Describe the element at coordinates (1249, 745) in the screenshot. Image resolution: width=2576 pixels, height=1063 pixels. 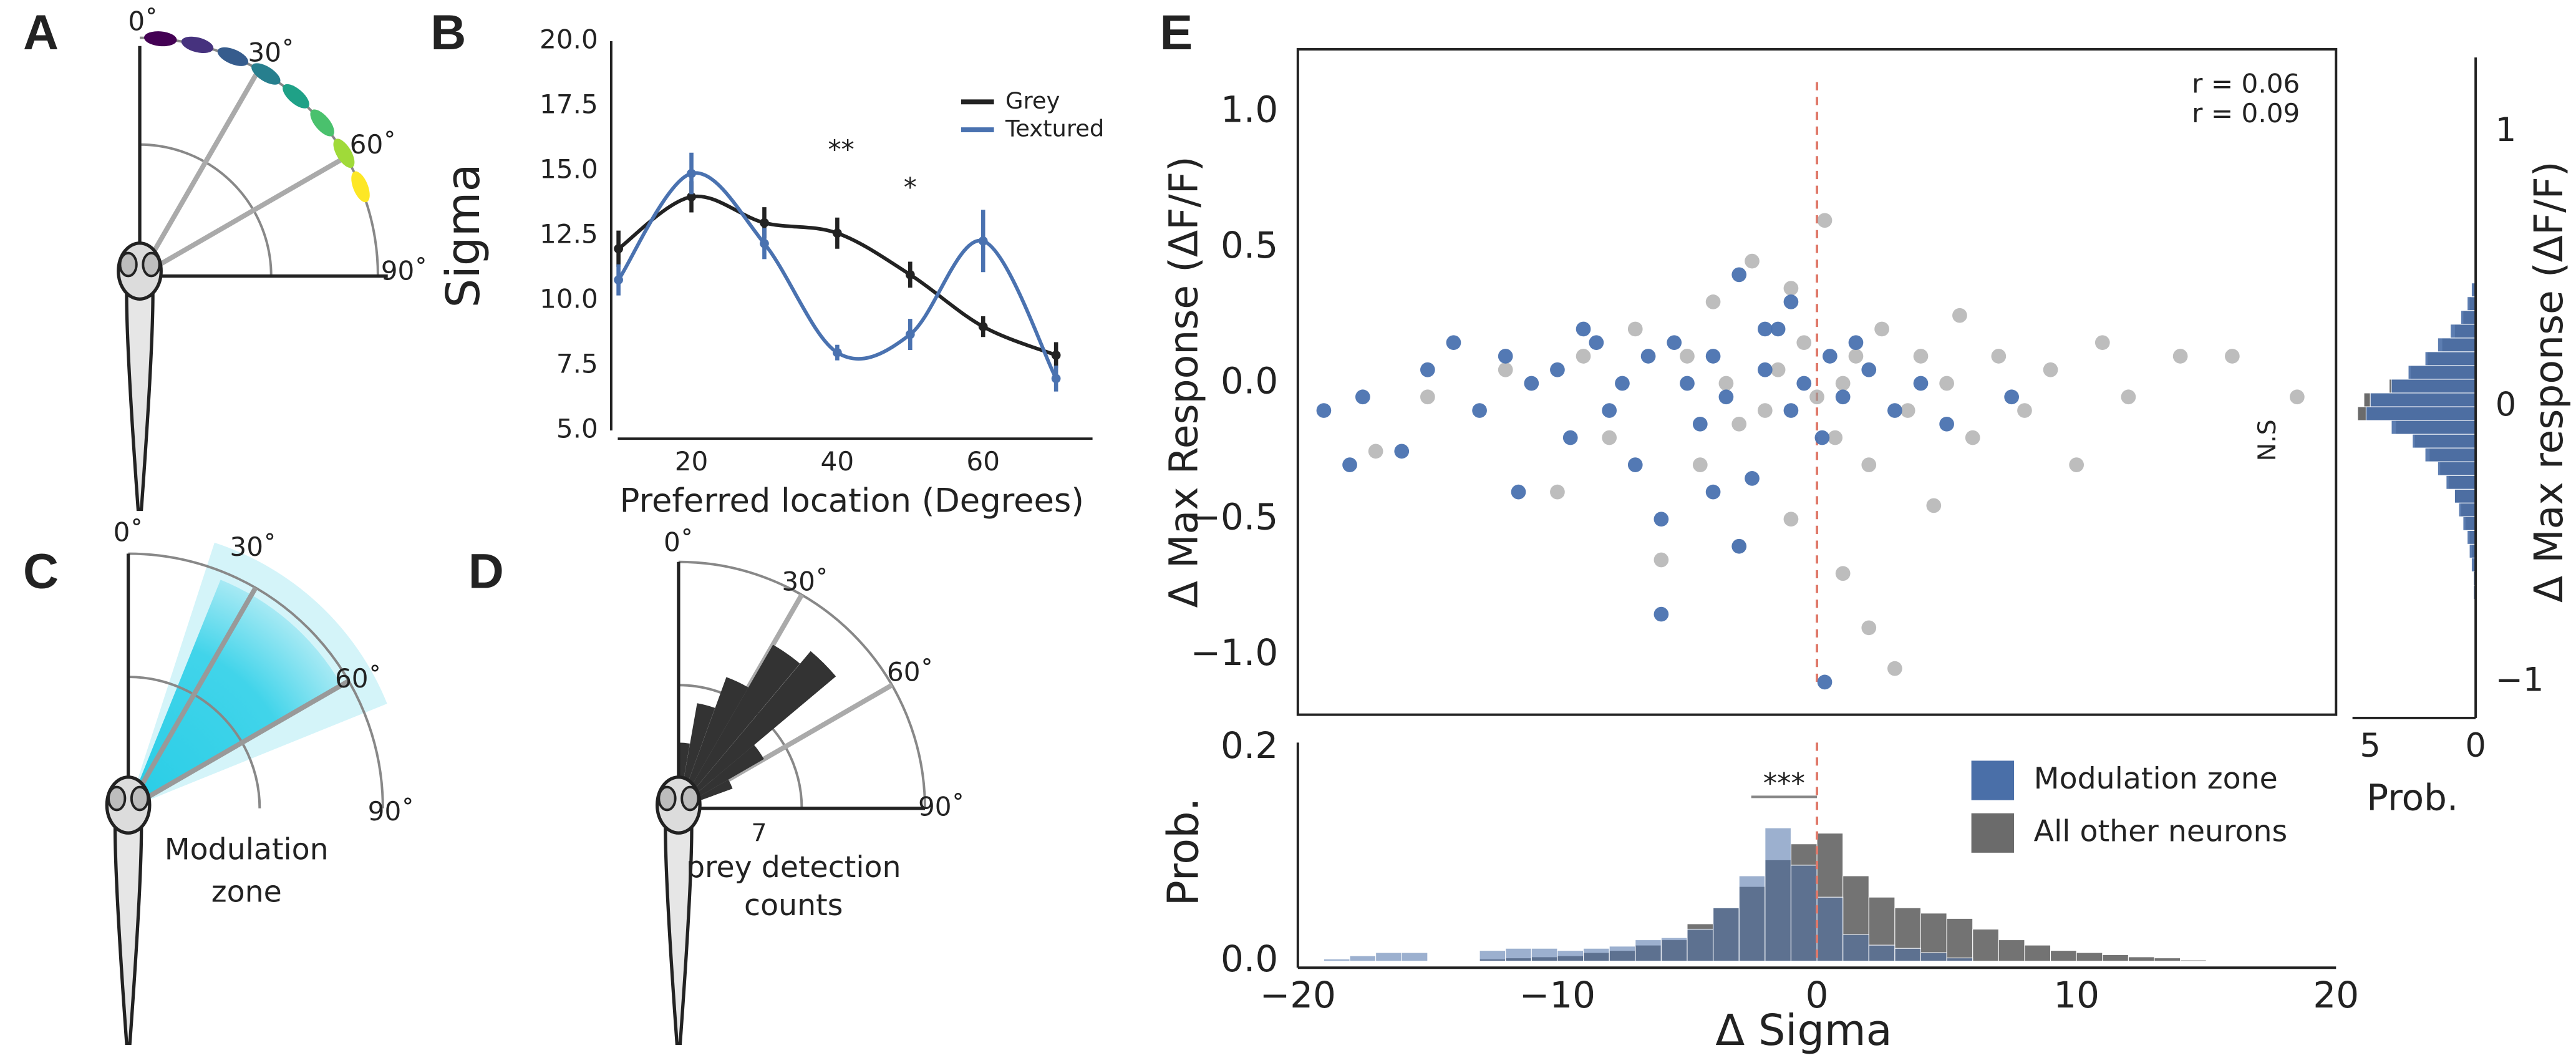
I see `y-tick-label: 0.2` at that location.